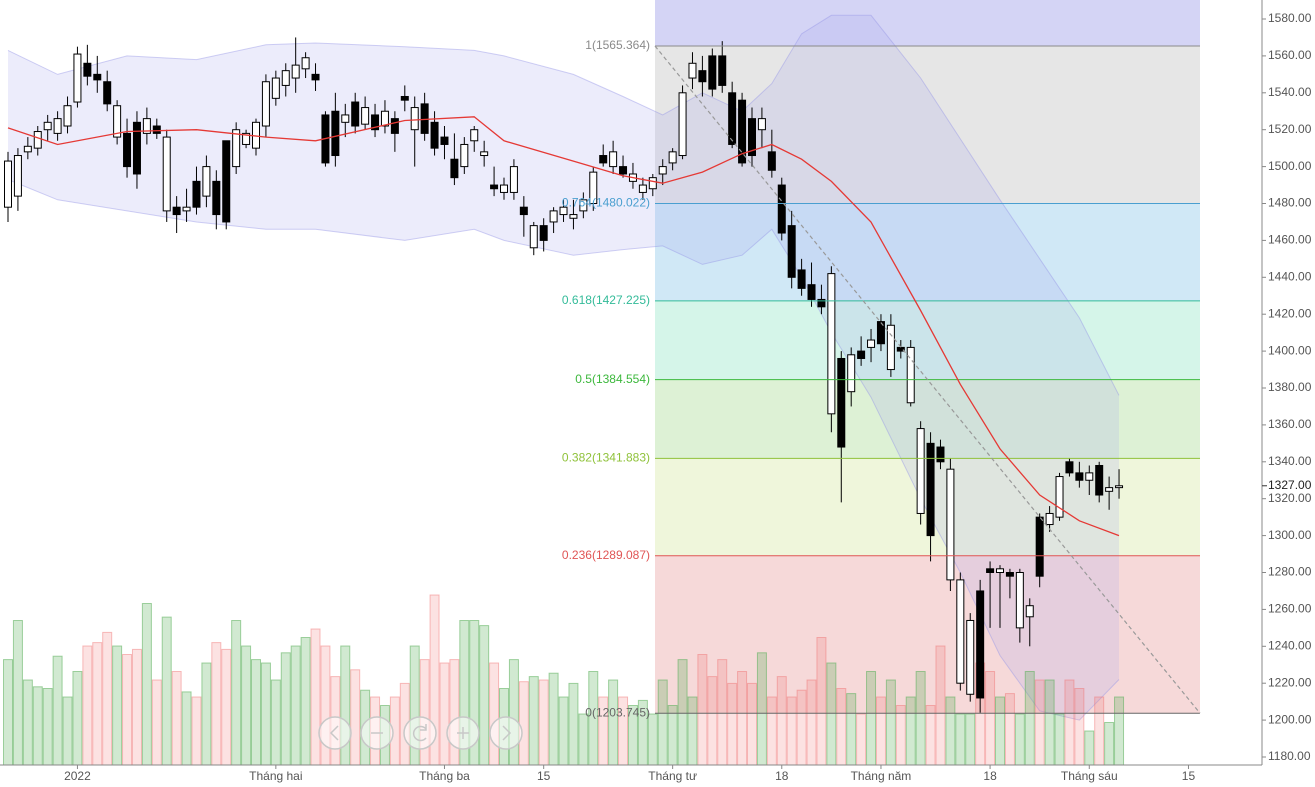 This screenshot has width=1315, height=787. Describe the element at coordinates (606, 203) in the screenshot. I see `fib-level-label: 0.764(1480.022)` at that location.